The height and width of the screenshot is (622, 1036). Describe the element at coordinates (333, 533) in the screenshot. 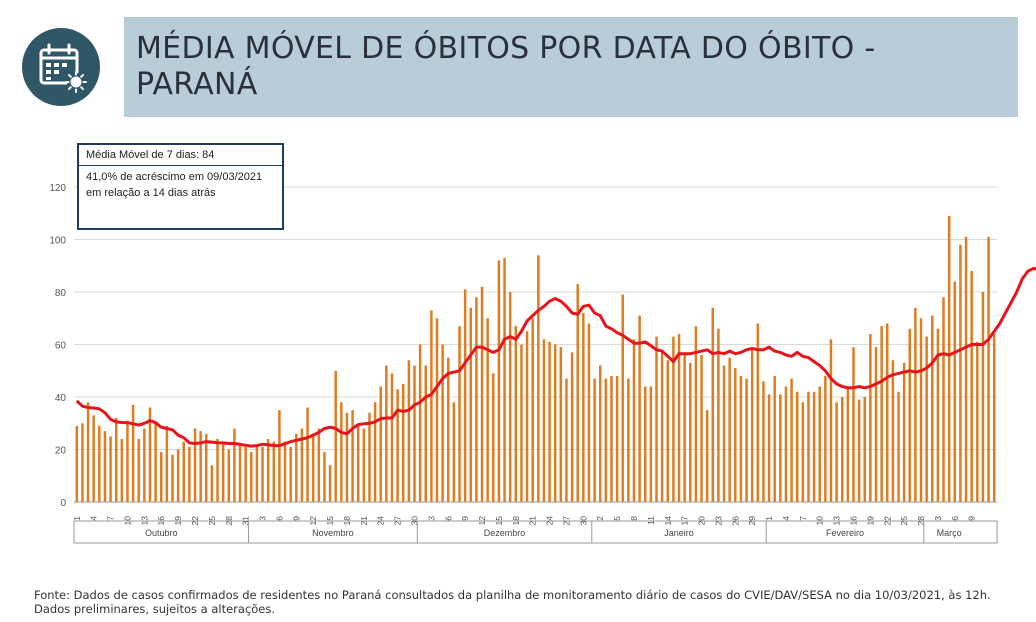

I see `month-label: Novembro` at that location.